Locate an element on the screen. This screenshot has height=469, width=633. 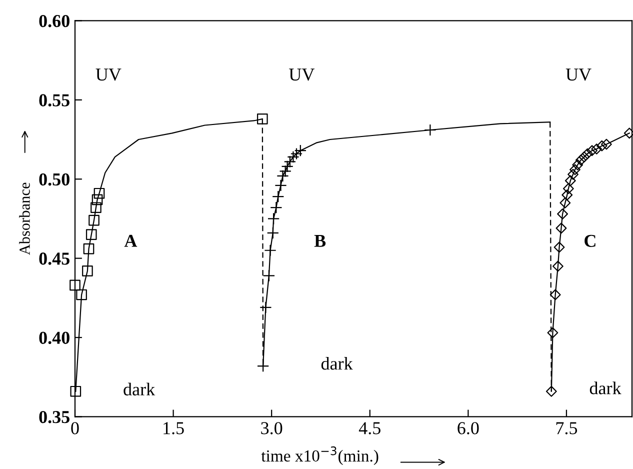
x-tick-label: 7.5 is located at coordinates (567, 428).